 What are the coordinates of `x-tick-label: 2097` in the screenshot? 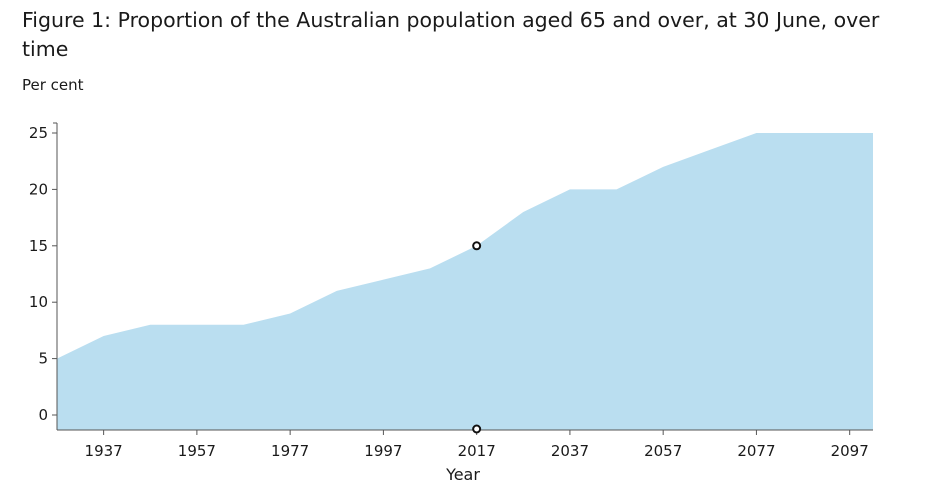 It's located at (850, 451).